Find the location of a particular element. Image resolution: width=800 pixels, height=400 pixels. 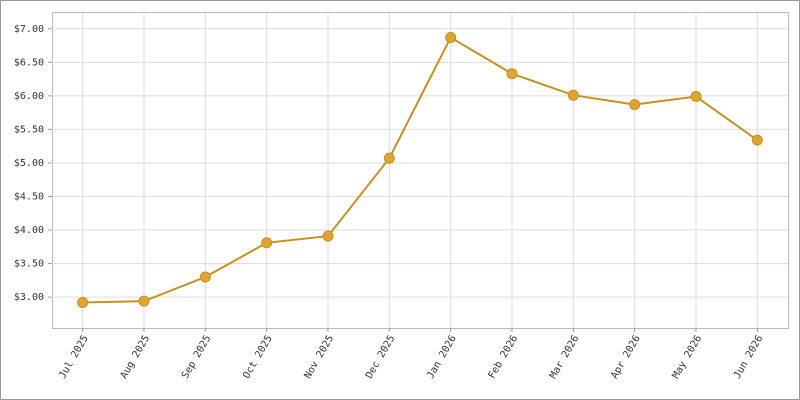

y-tick-label: $6.00 is located at coordinates (29, 96).